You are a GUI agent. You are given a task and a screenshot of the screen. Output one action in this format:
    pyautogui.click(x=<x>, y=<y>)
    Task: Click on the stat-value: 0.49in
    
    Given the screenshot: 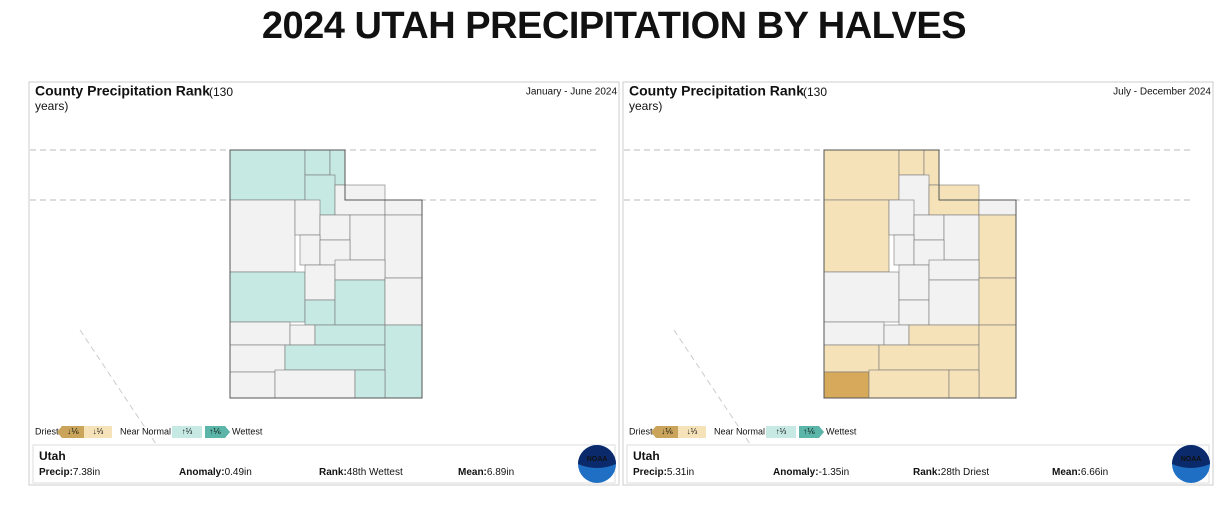 What is the action you would take?
    pyautogui.click(x=238, y=472)
    